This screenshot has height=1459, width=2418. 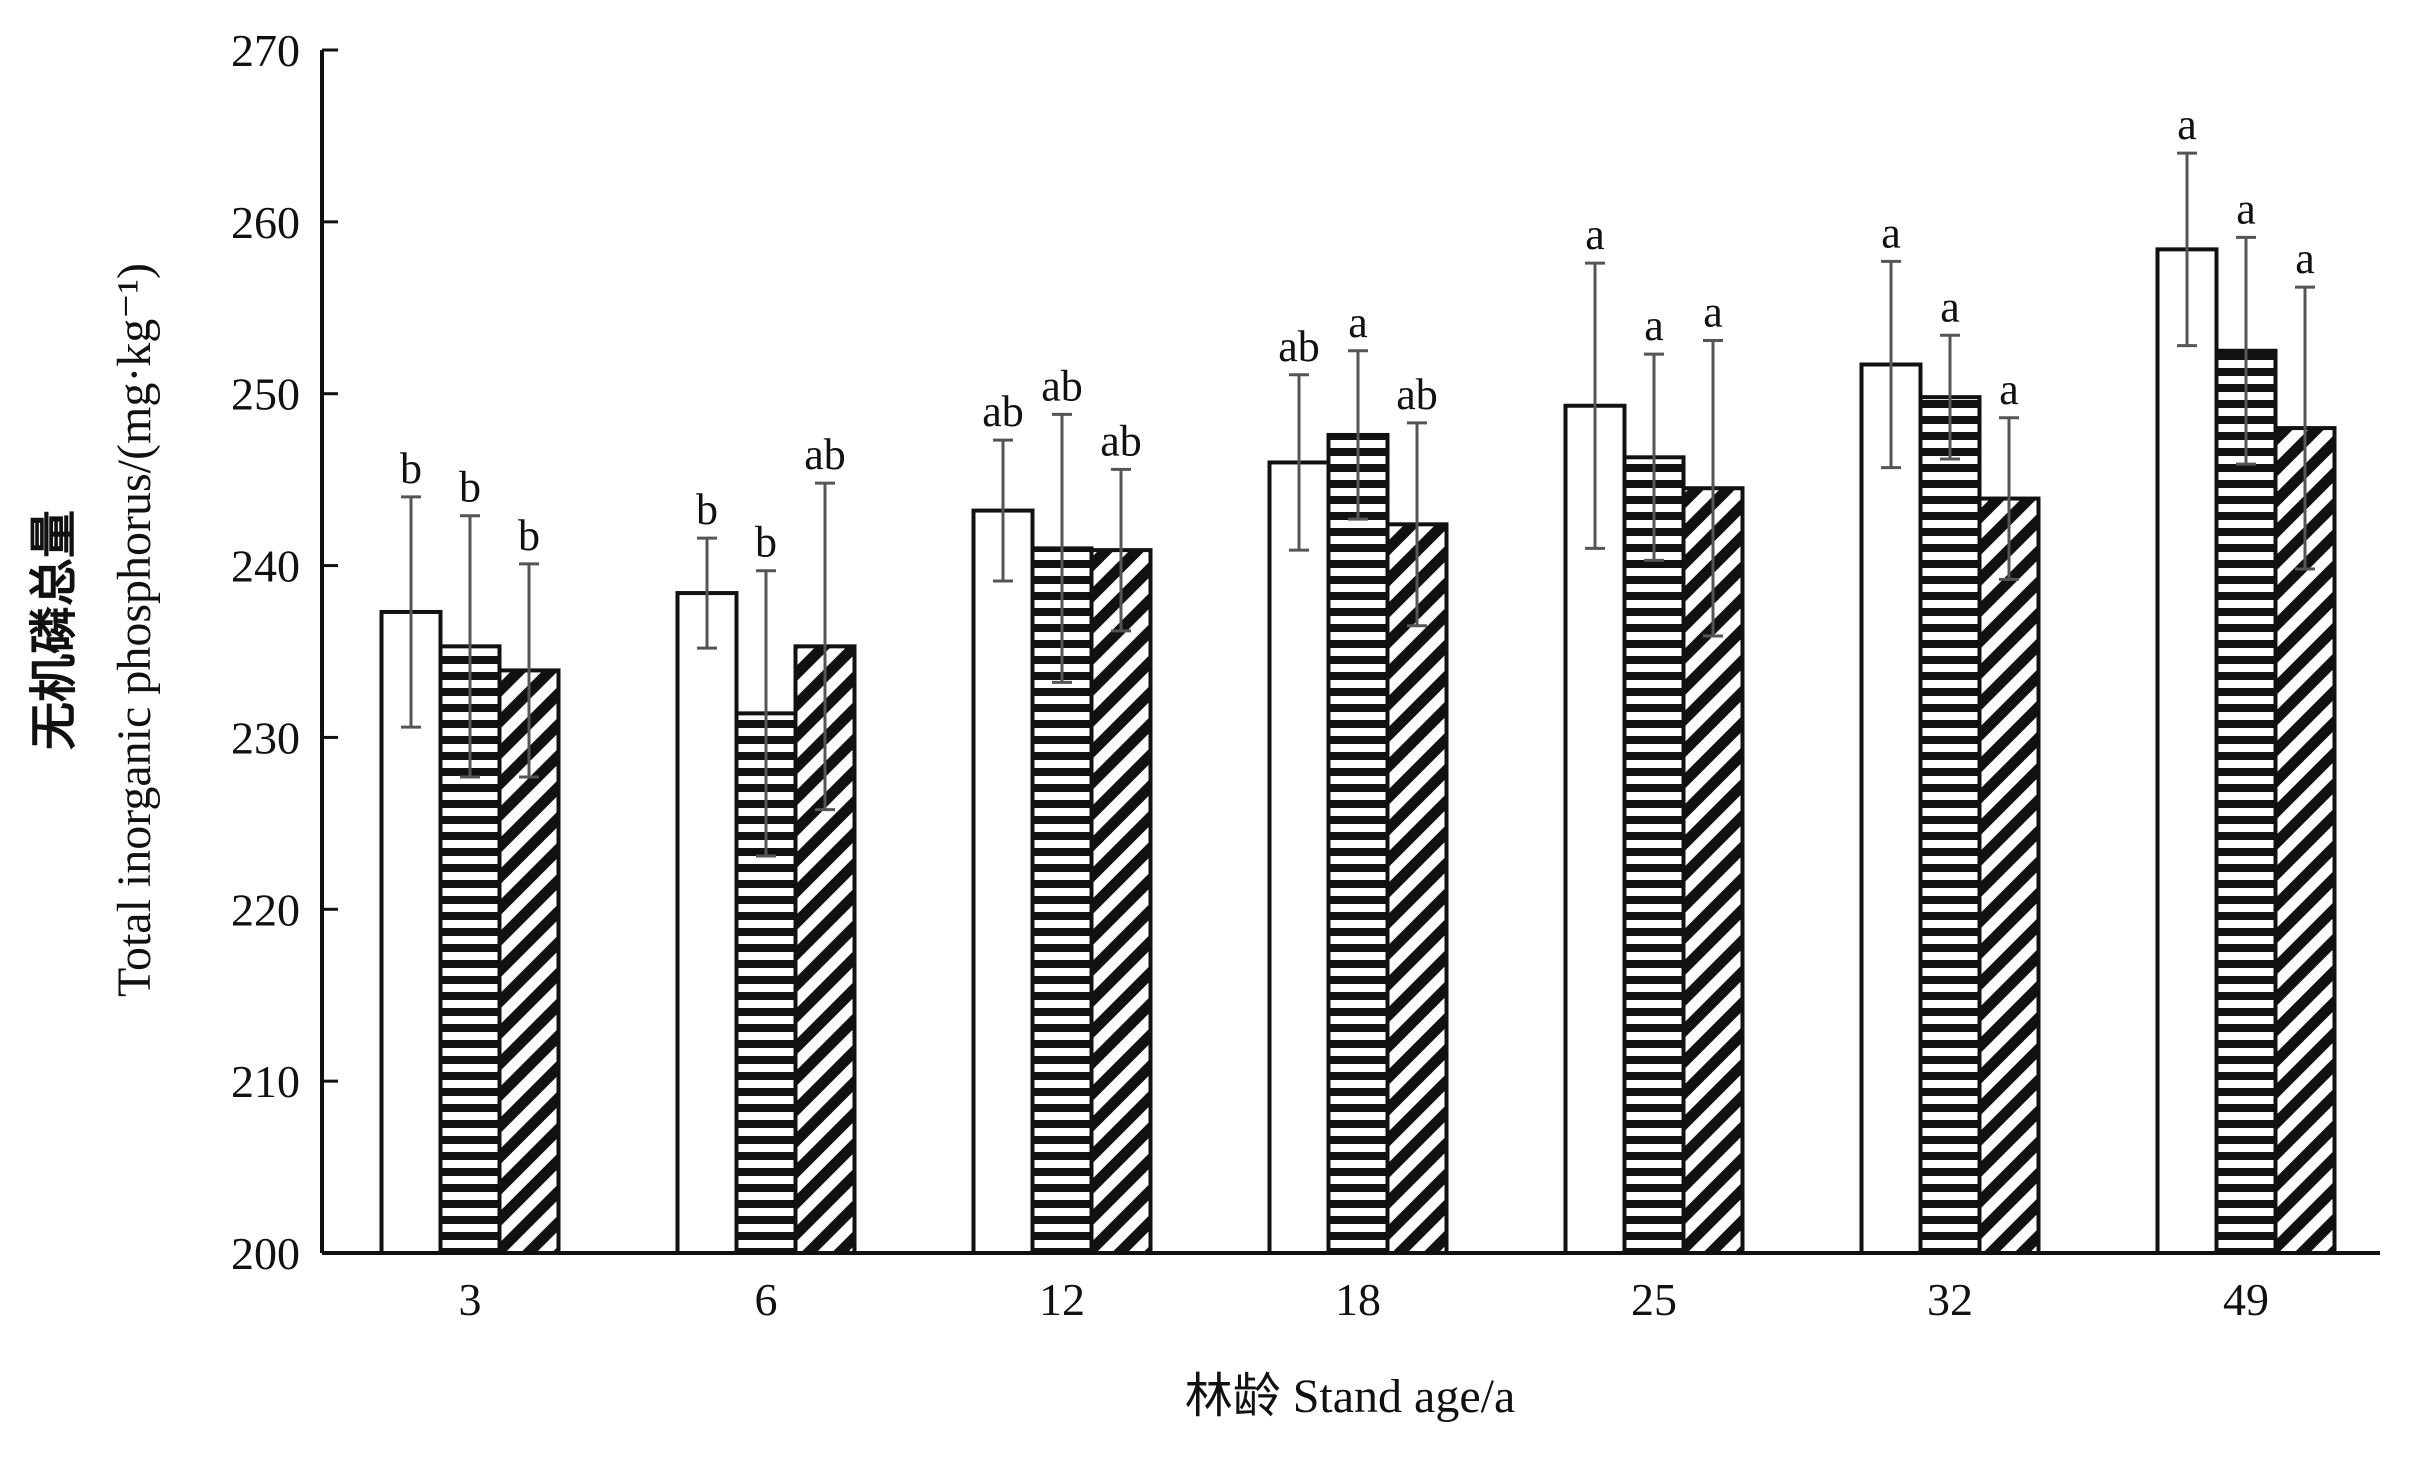 What do you see at coordinates (265, 394) in the screenshot?
I see `y-tick-label: 250` at bounding box center [265, 394].